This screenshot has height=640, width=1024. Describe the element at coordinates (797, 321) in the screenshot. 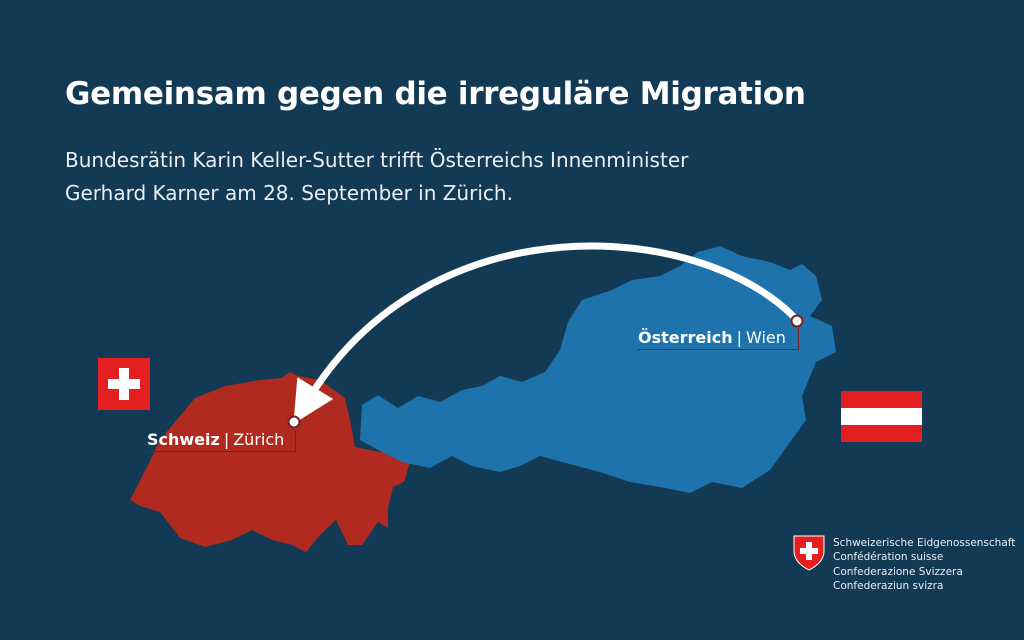

I see `wien-marker` at that location.